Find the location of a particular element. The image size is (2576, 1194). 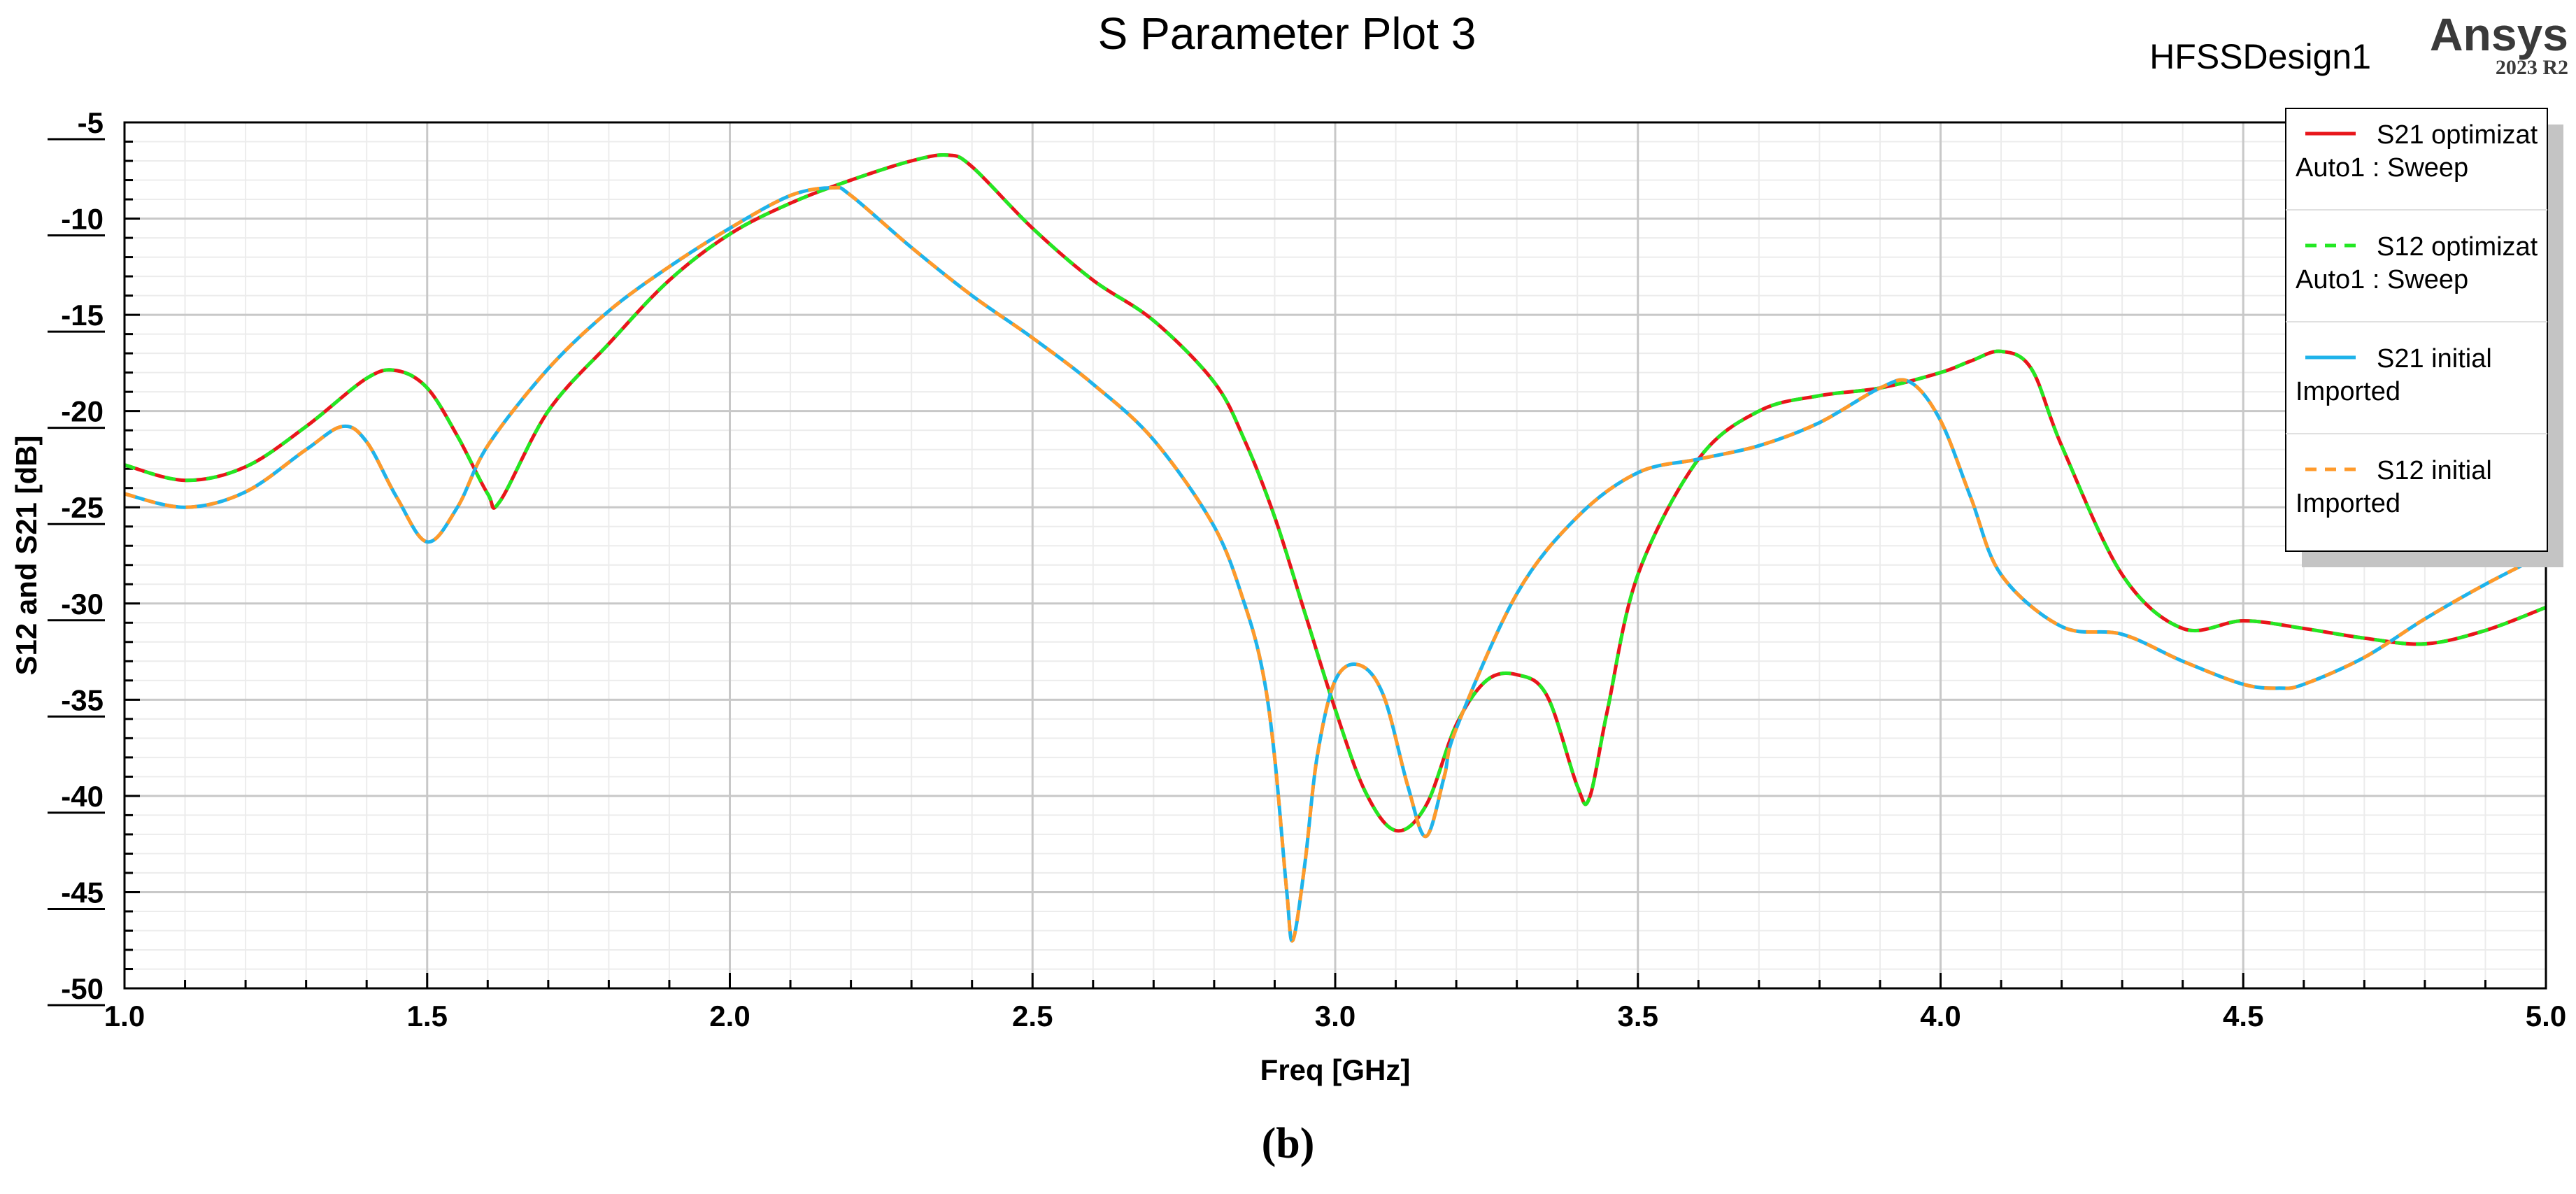

y-tick-label: -5 is located at coordinates (91, 122).